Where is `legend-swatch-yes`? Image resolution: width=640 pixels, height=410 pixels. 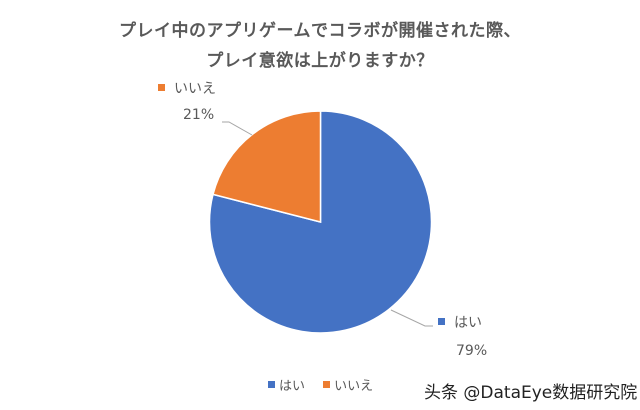 legend-swatch-yes is located at coordinates (271, 384).